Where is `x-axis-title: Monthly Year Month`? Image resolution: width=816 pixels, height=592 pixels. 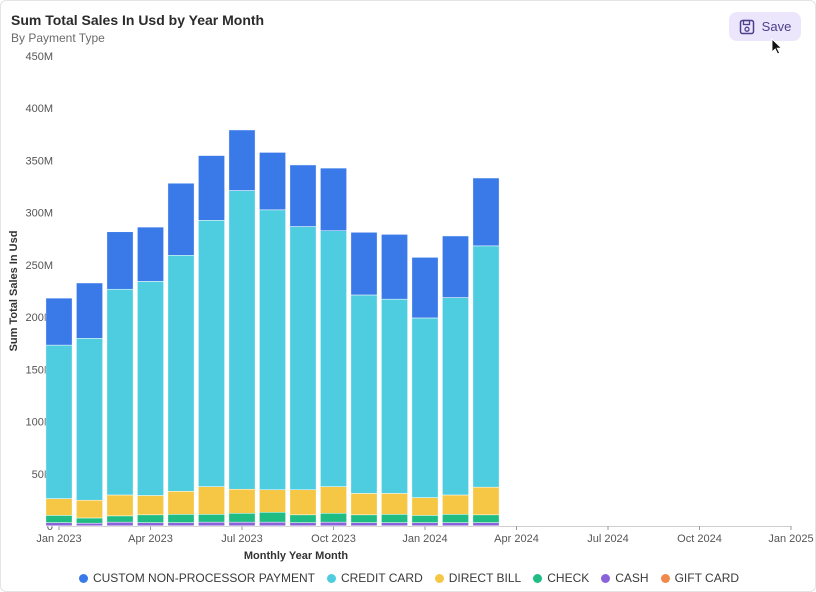
x-axis-title: Monthly Year Month is located at coordinates (296, 556).